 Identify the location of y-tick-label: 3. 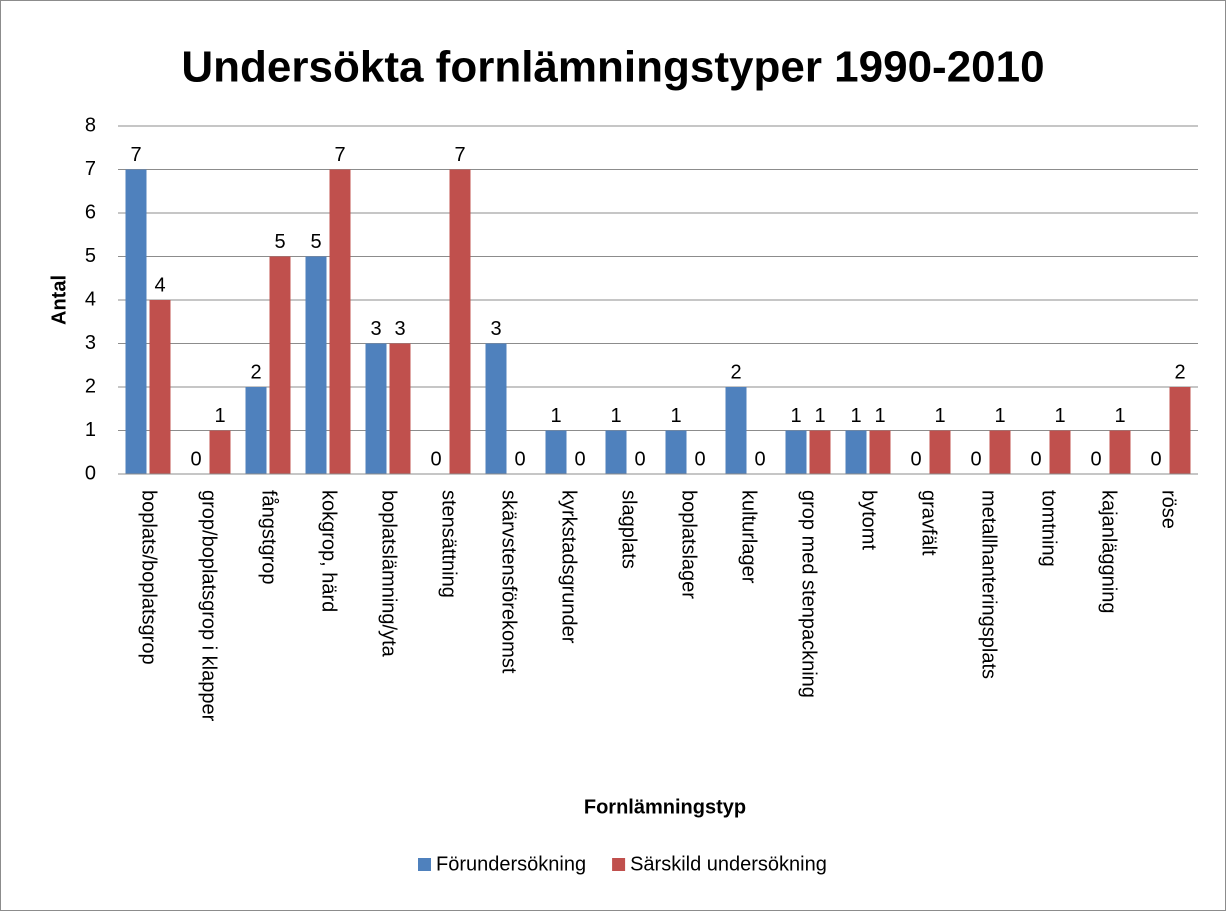
(90, 343).